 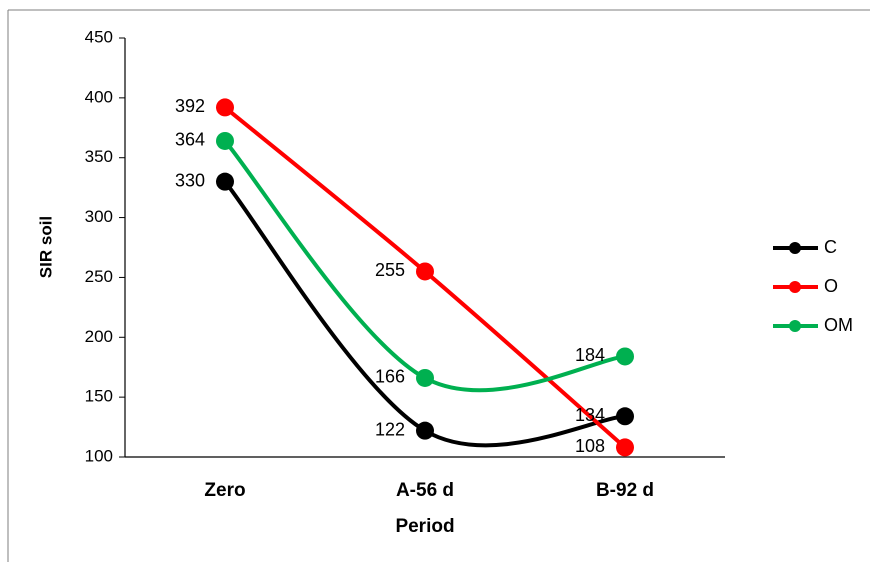 What do you see at coordinates (99, 216) in the screenshot?
I see `y-tick-label: 300` at bounding box center [99, 216].